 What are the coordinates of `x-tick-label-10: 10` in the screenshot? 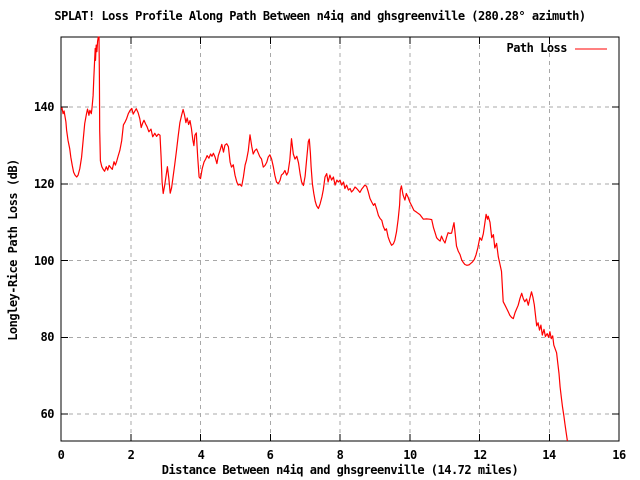 It's located at (410, 455).